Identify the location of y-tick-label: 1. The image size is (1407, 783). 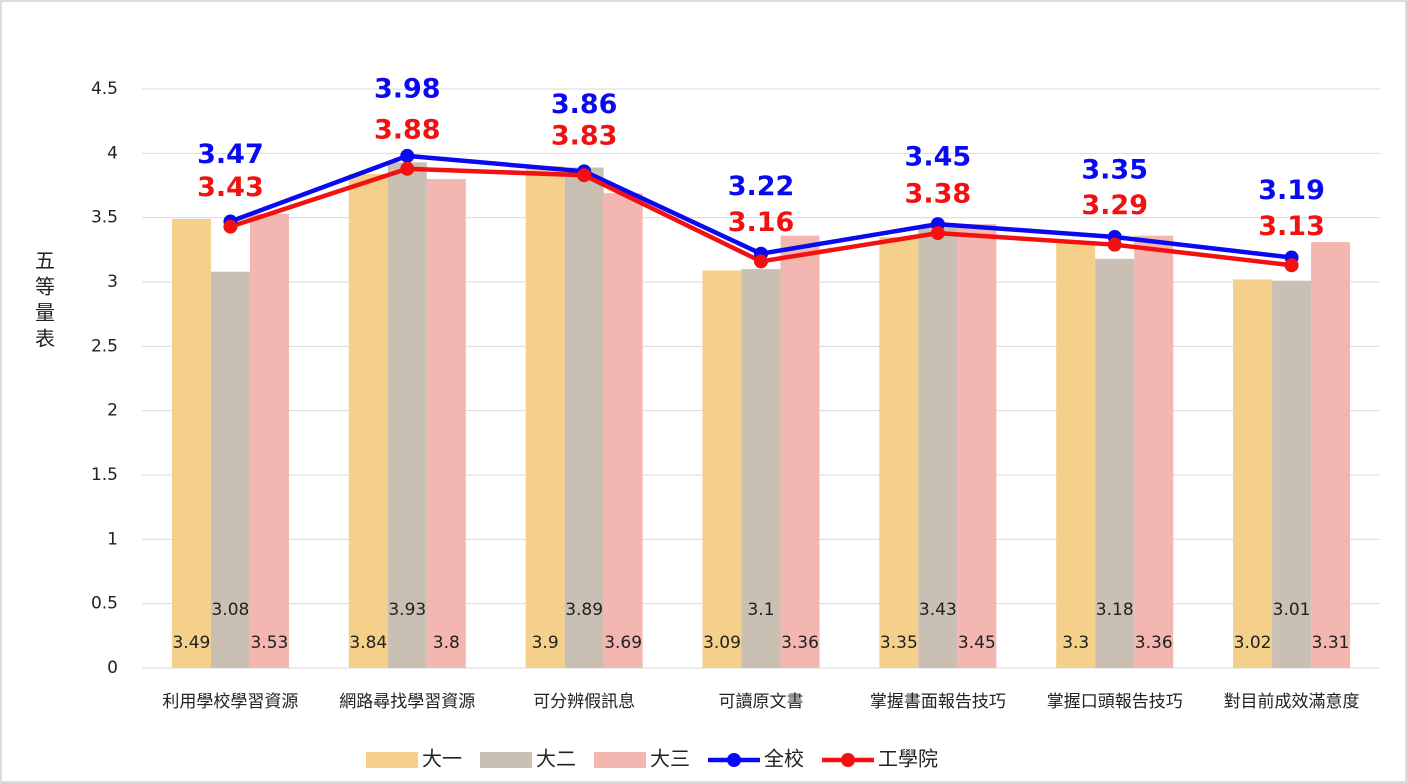
(112, 539).